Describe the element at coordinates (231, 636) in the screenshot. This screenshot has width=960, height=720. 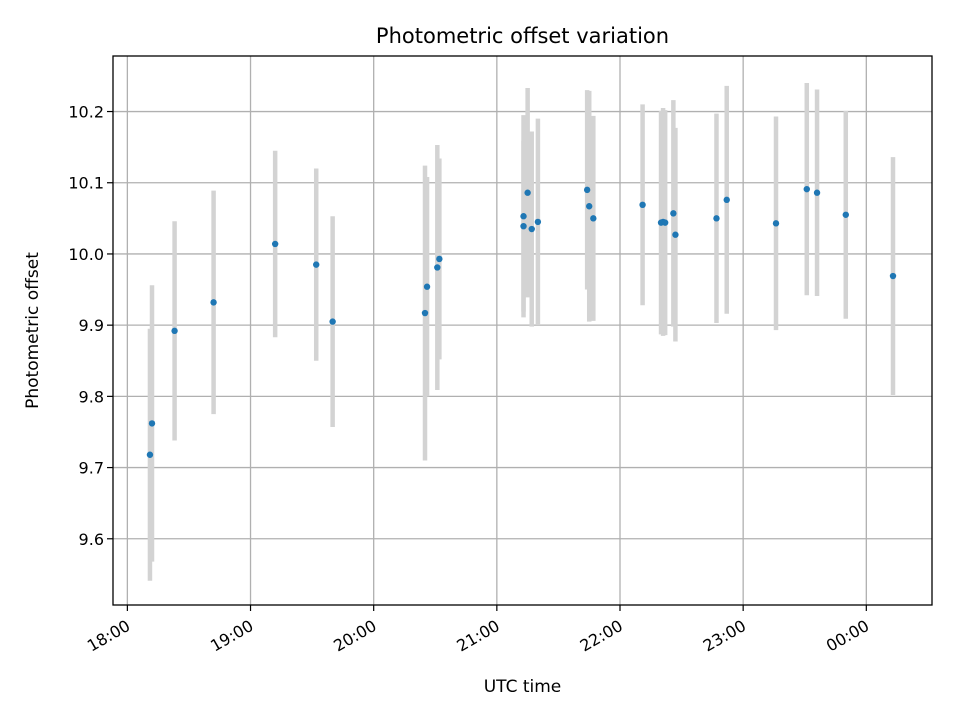
I see `x-tick-label: 19:00` at that location.